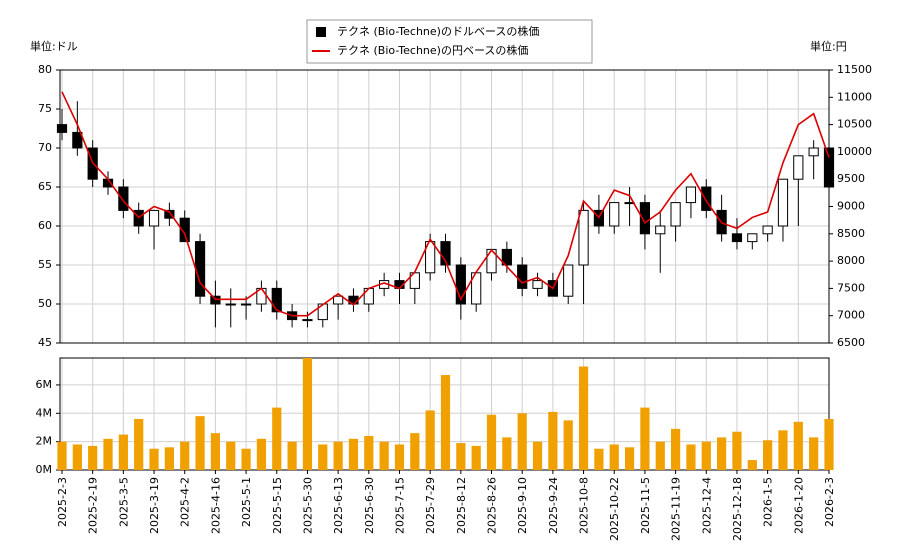 The width and height of the screenshot is (900, 550). What do you see at coordinates (62, 502) in the screenshot?
I see `x-tick-label: 2025-2-3` at bounding box center [62, 502].